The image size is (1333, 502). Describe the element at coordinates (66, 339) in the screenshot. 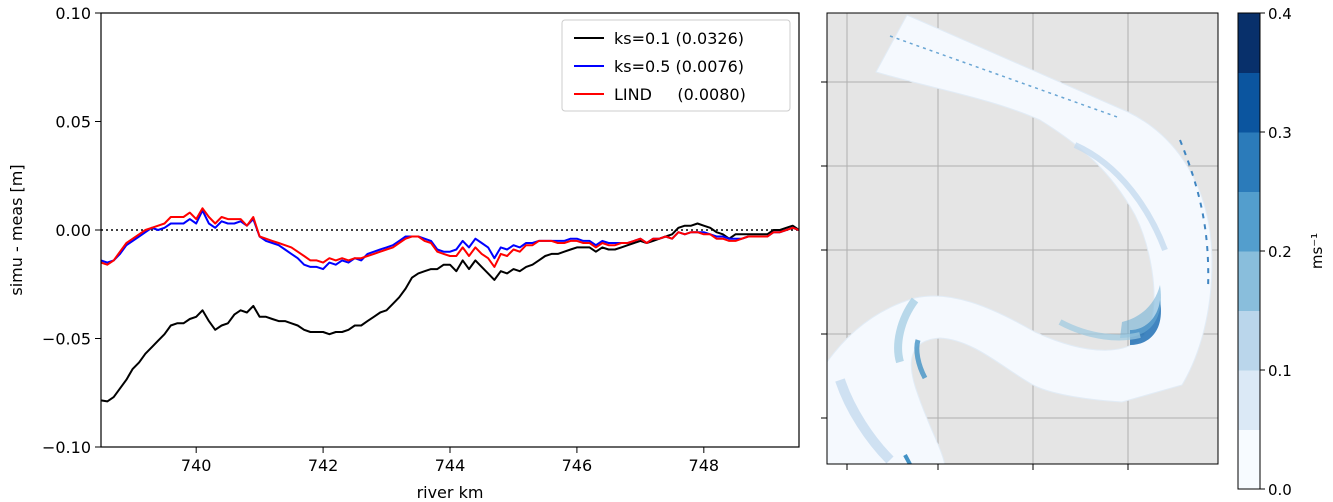

I see `y-tick-label: −0.05` at that location.